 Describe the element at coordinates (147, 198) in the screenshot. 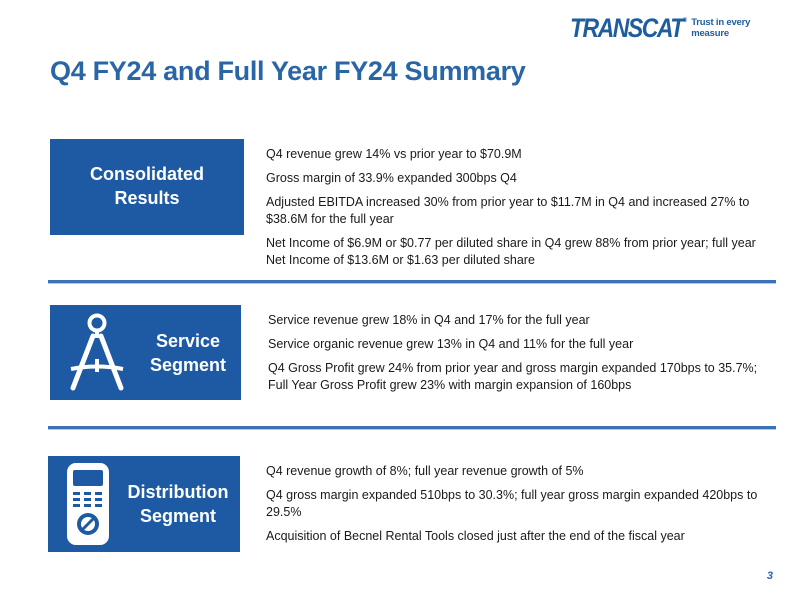

I see `consolidated-label-line2: Results` at that location.